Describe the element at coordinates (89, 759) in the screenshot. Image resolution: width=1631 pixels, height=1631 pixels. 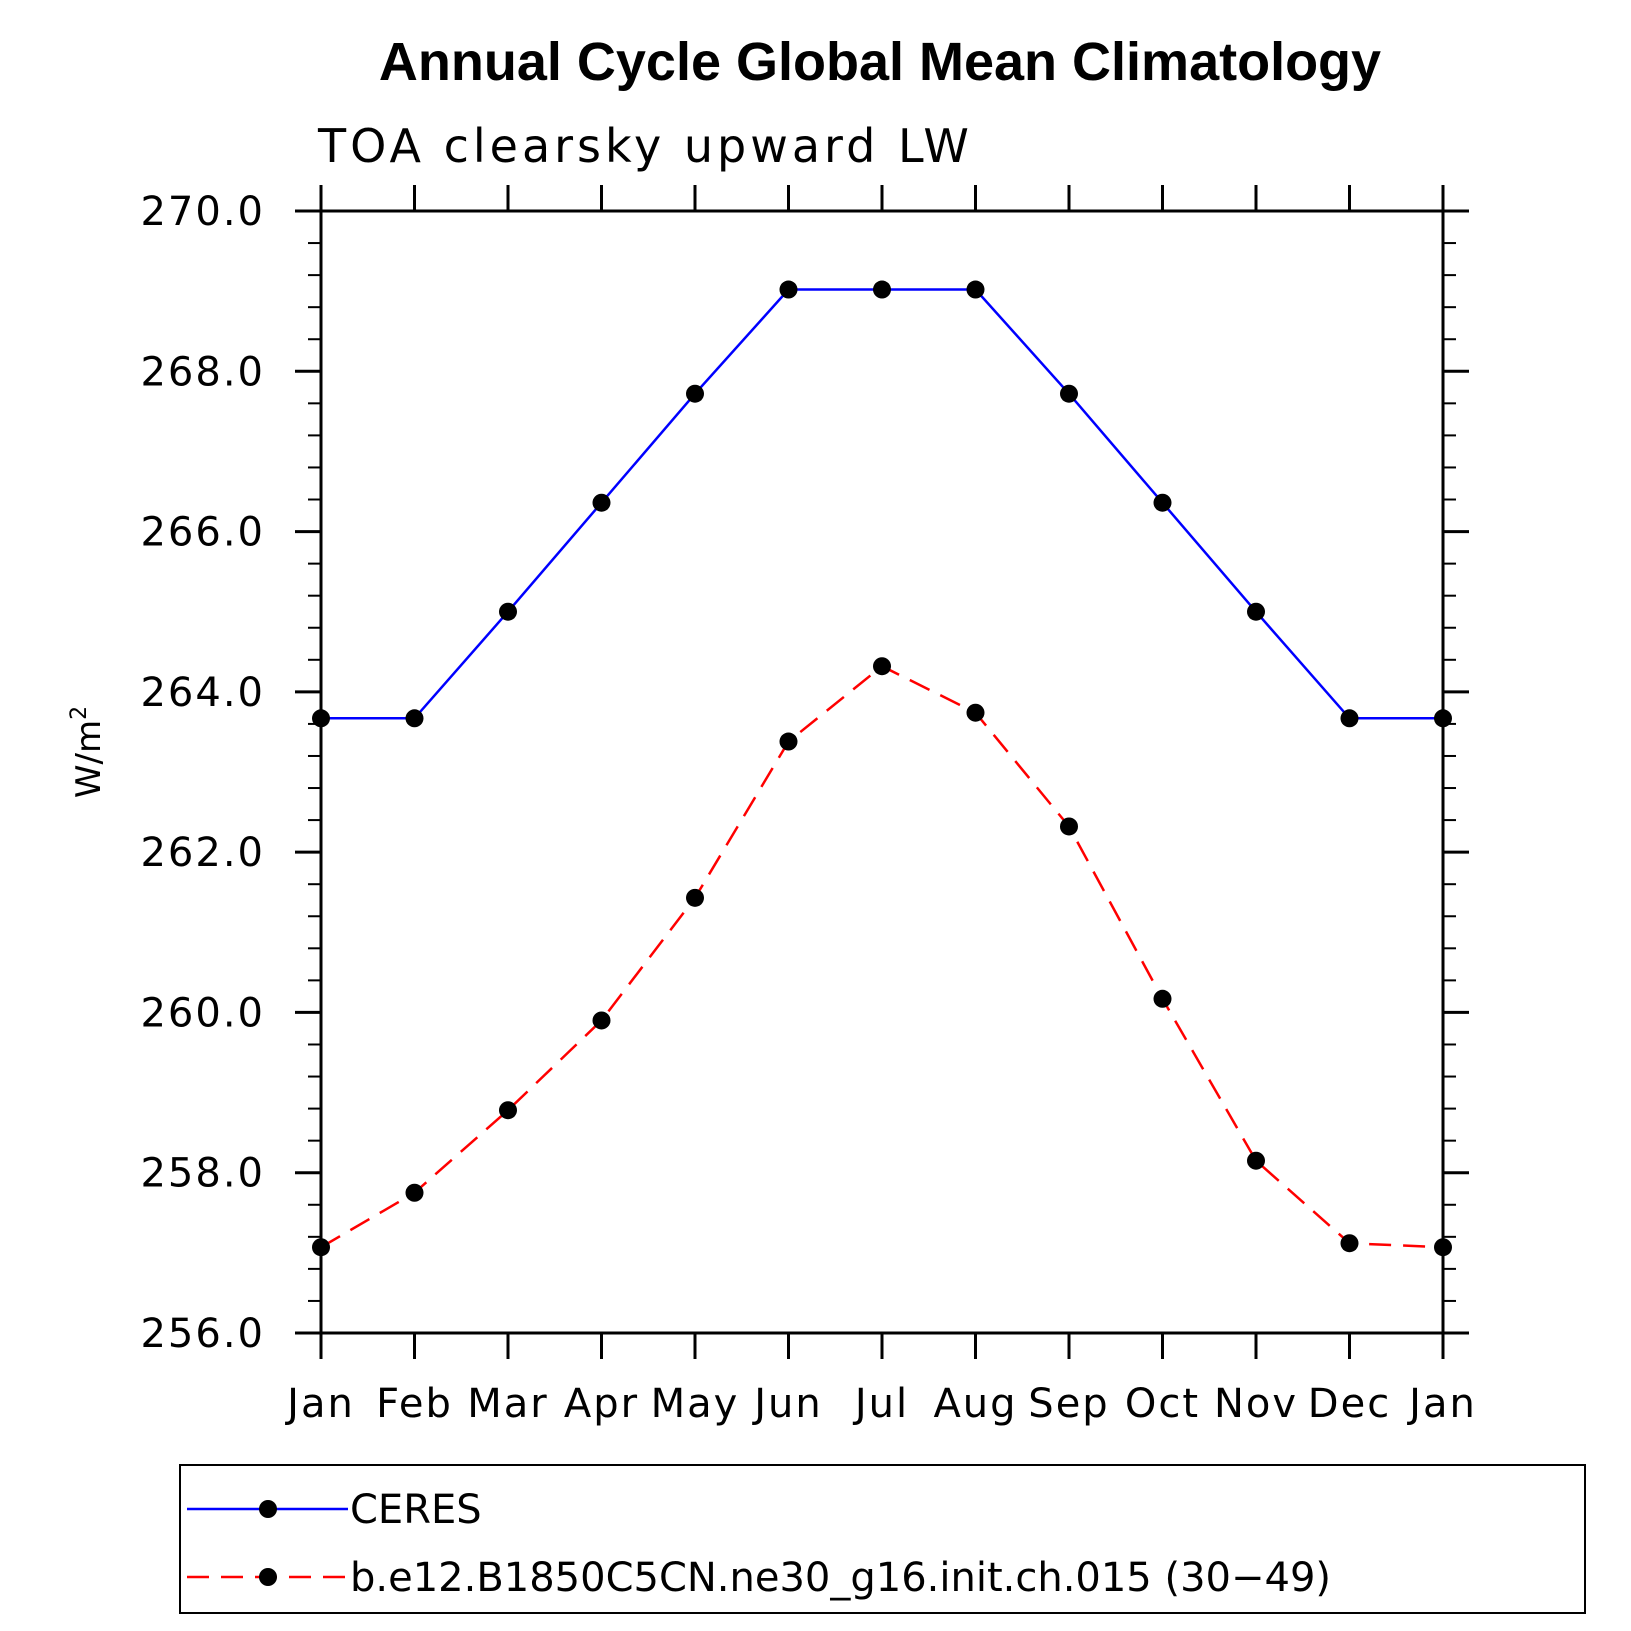
I see `y-axis-label-text: W/m` at that location.